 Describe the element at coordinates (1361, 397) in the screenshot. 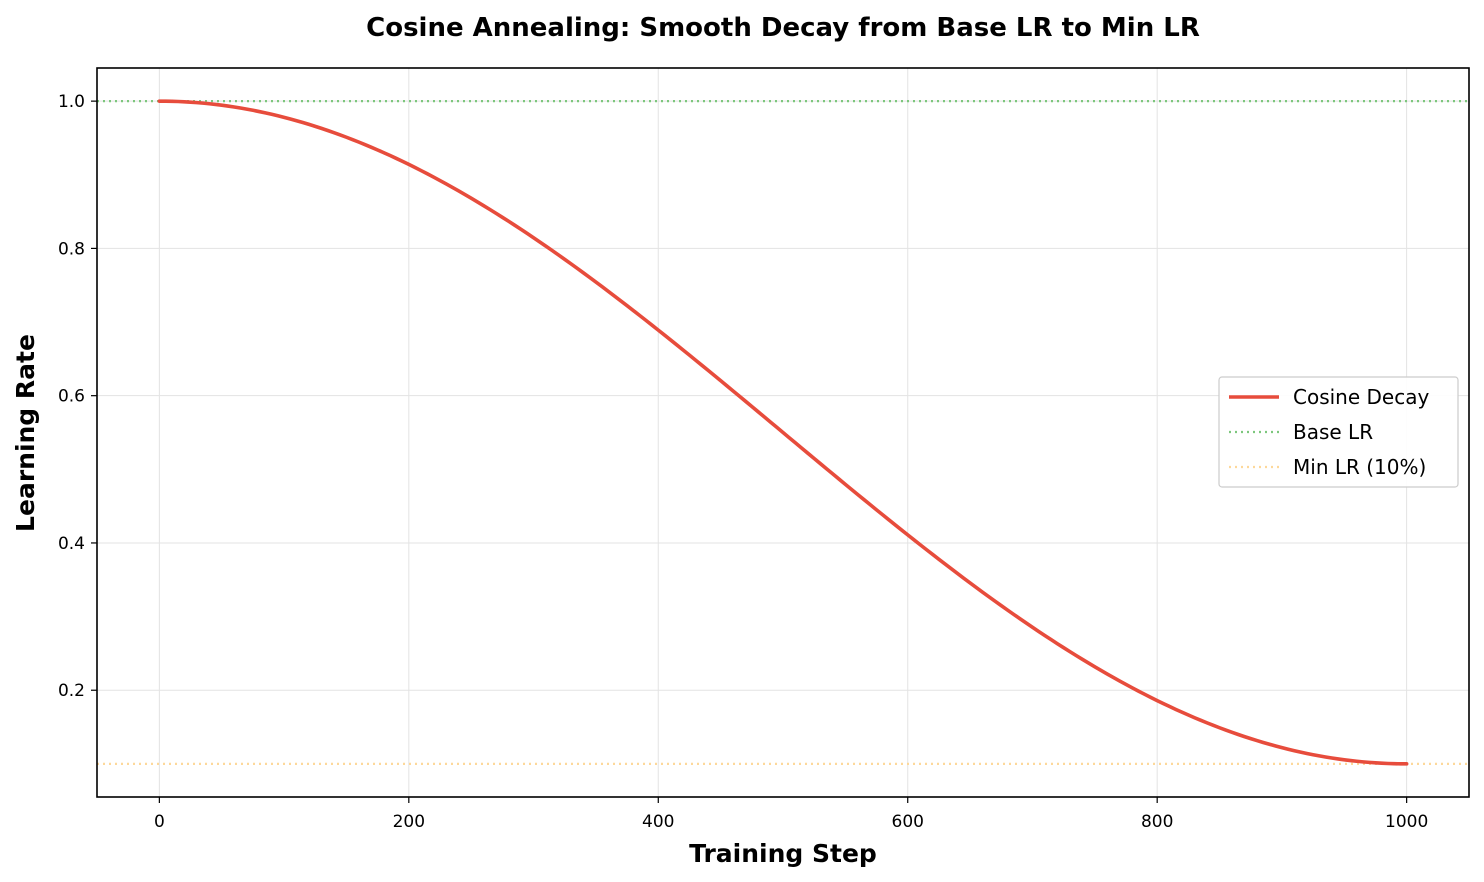

I see `legend-label-cosine-decay: Cosine Decay` at that location.